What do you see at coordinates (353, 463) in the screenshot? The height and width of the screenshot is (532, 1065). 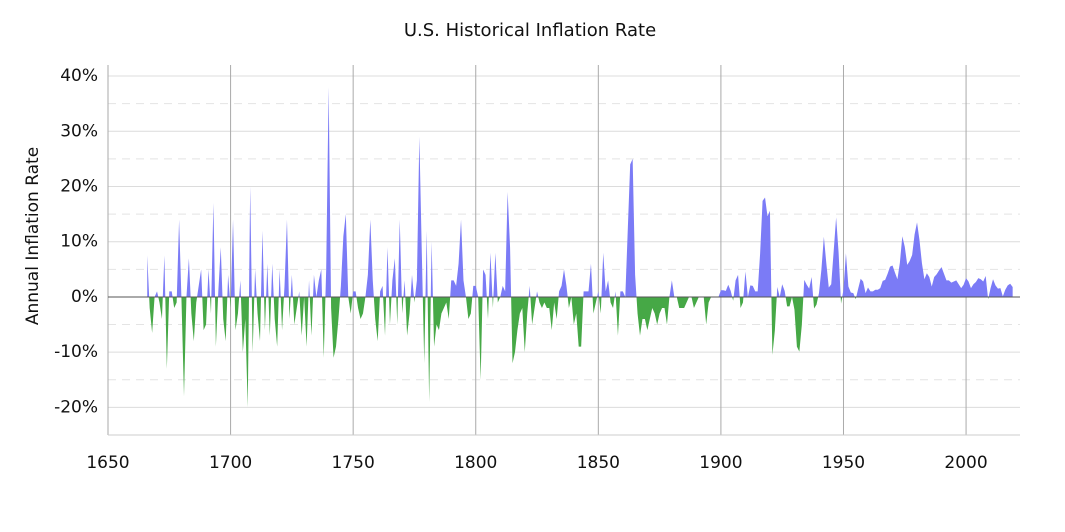 I see `x-tick-label: 1750` at bounding box center [353, 463].